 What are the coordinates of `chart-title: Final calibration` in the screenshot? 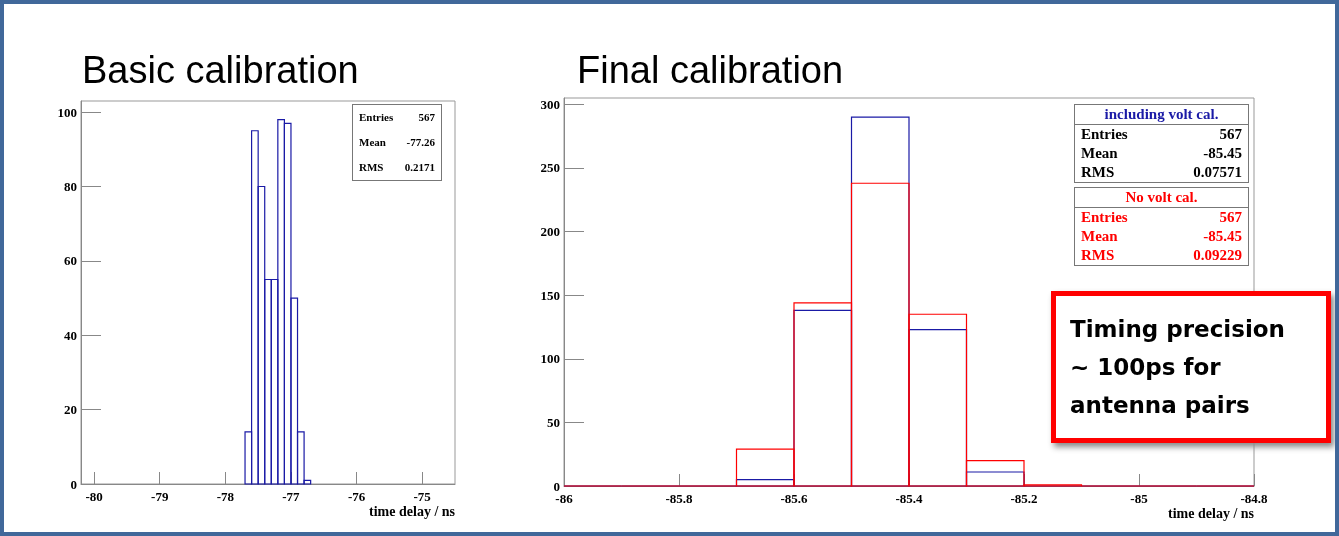 It's located at (710, 70).